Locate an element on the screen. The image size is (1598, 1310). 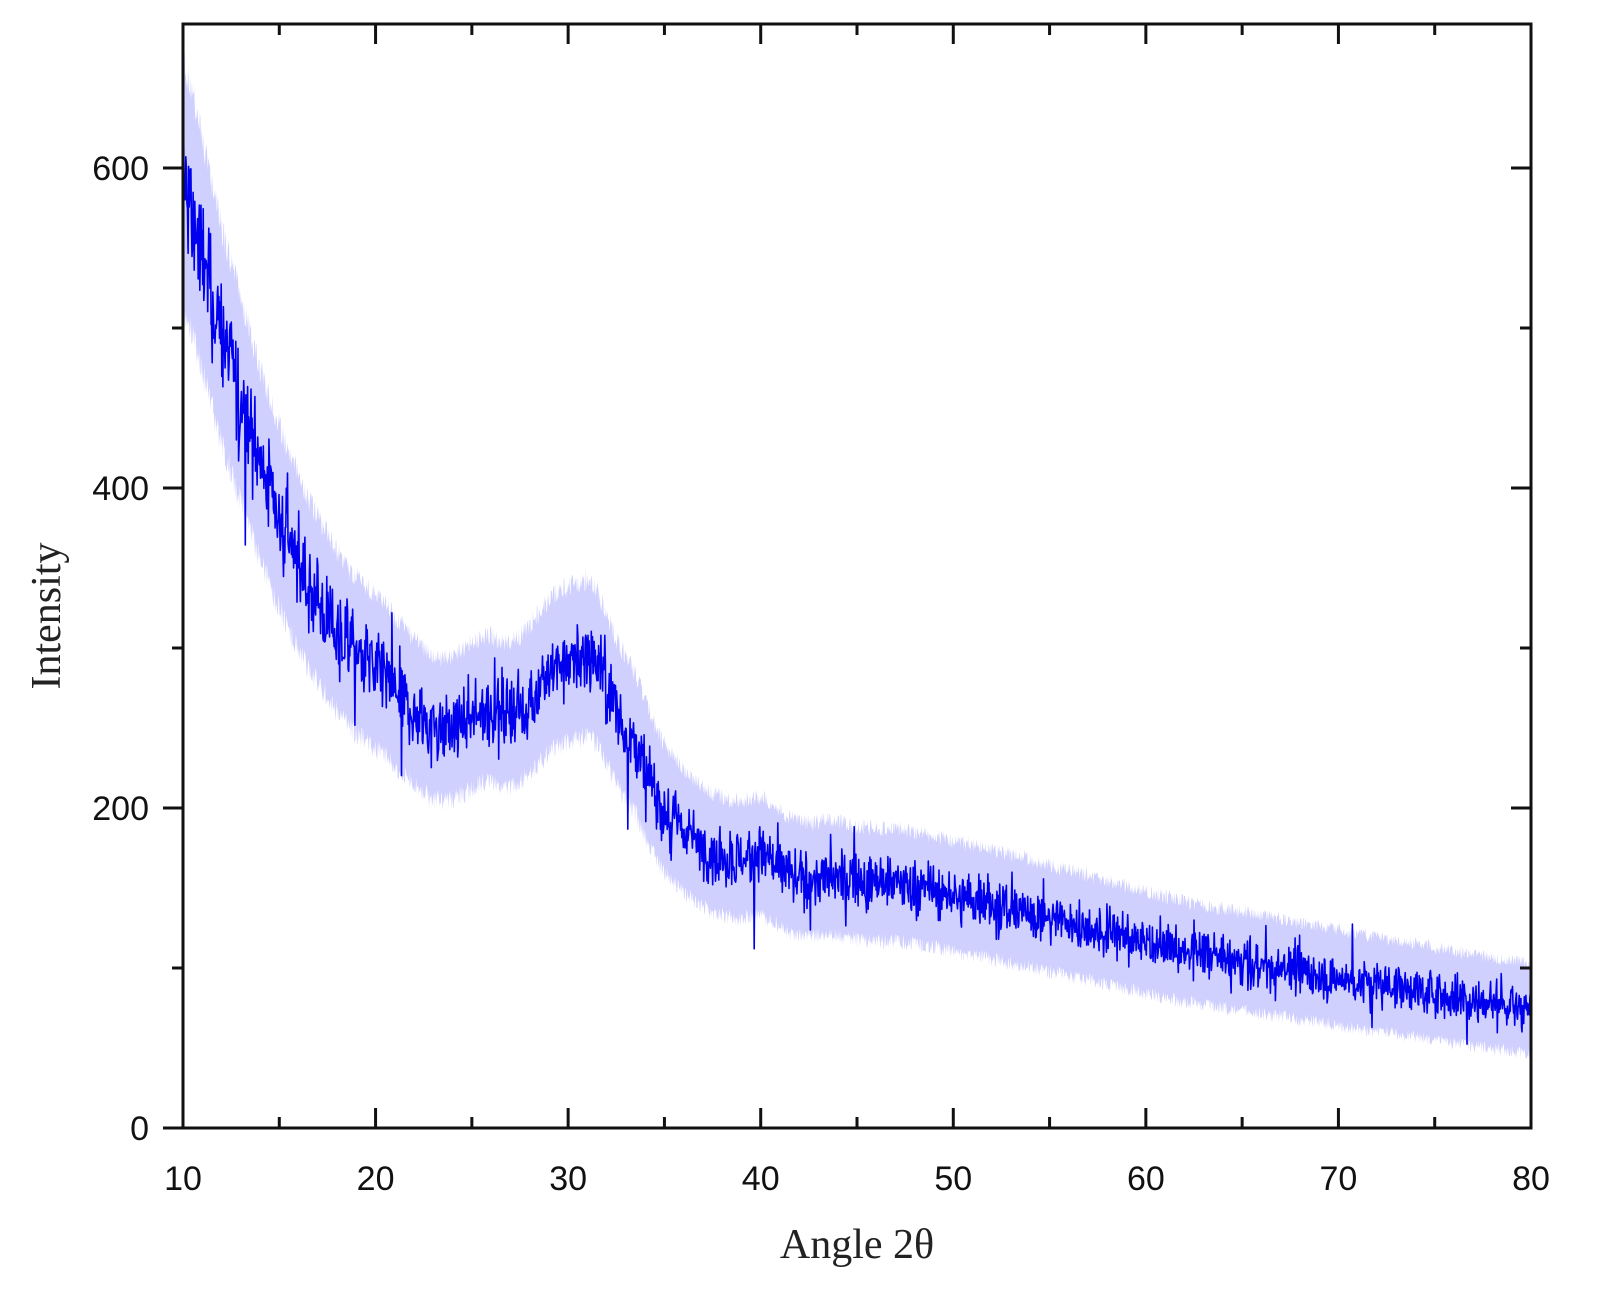
y-tick-label: 200 is located at coordinates (120, 809).